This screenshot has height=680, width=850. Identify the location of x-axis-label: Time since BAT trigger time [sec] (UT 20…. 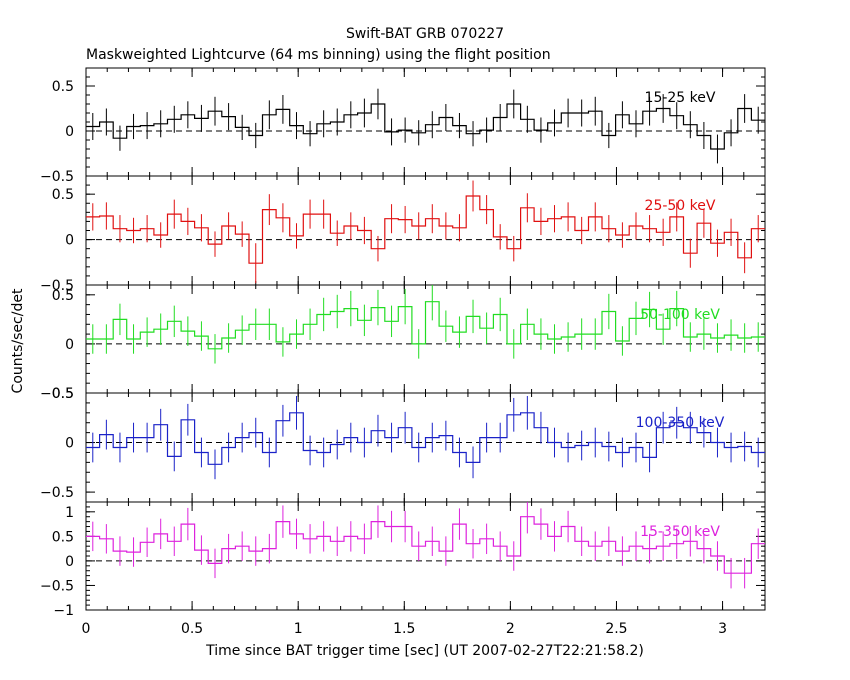
(424, 651).